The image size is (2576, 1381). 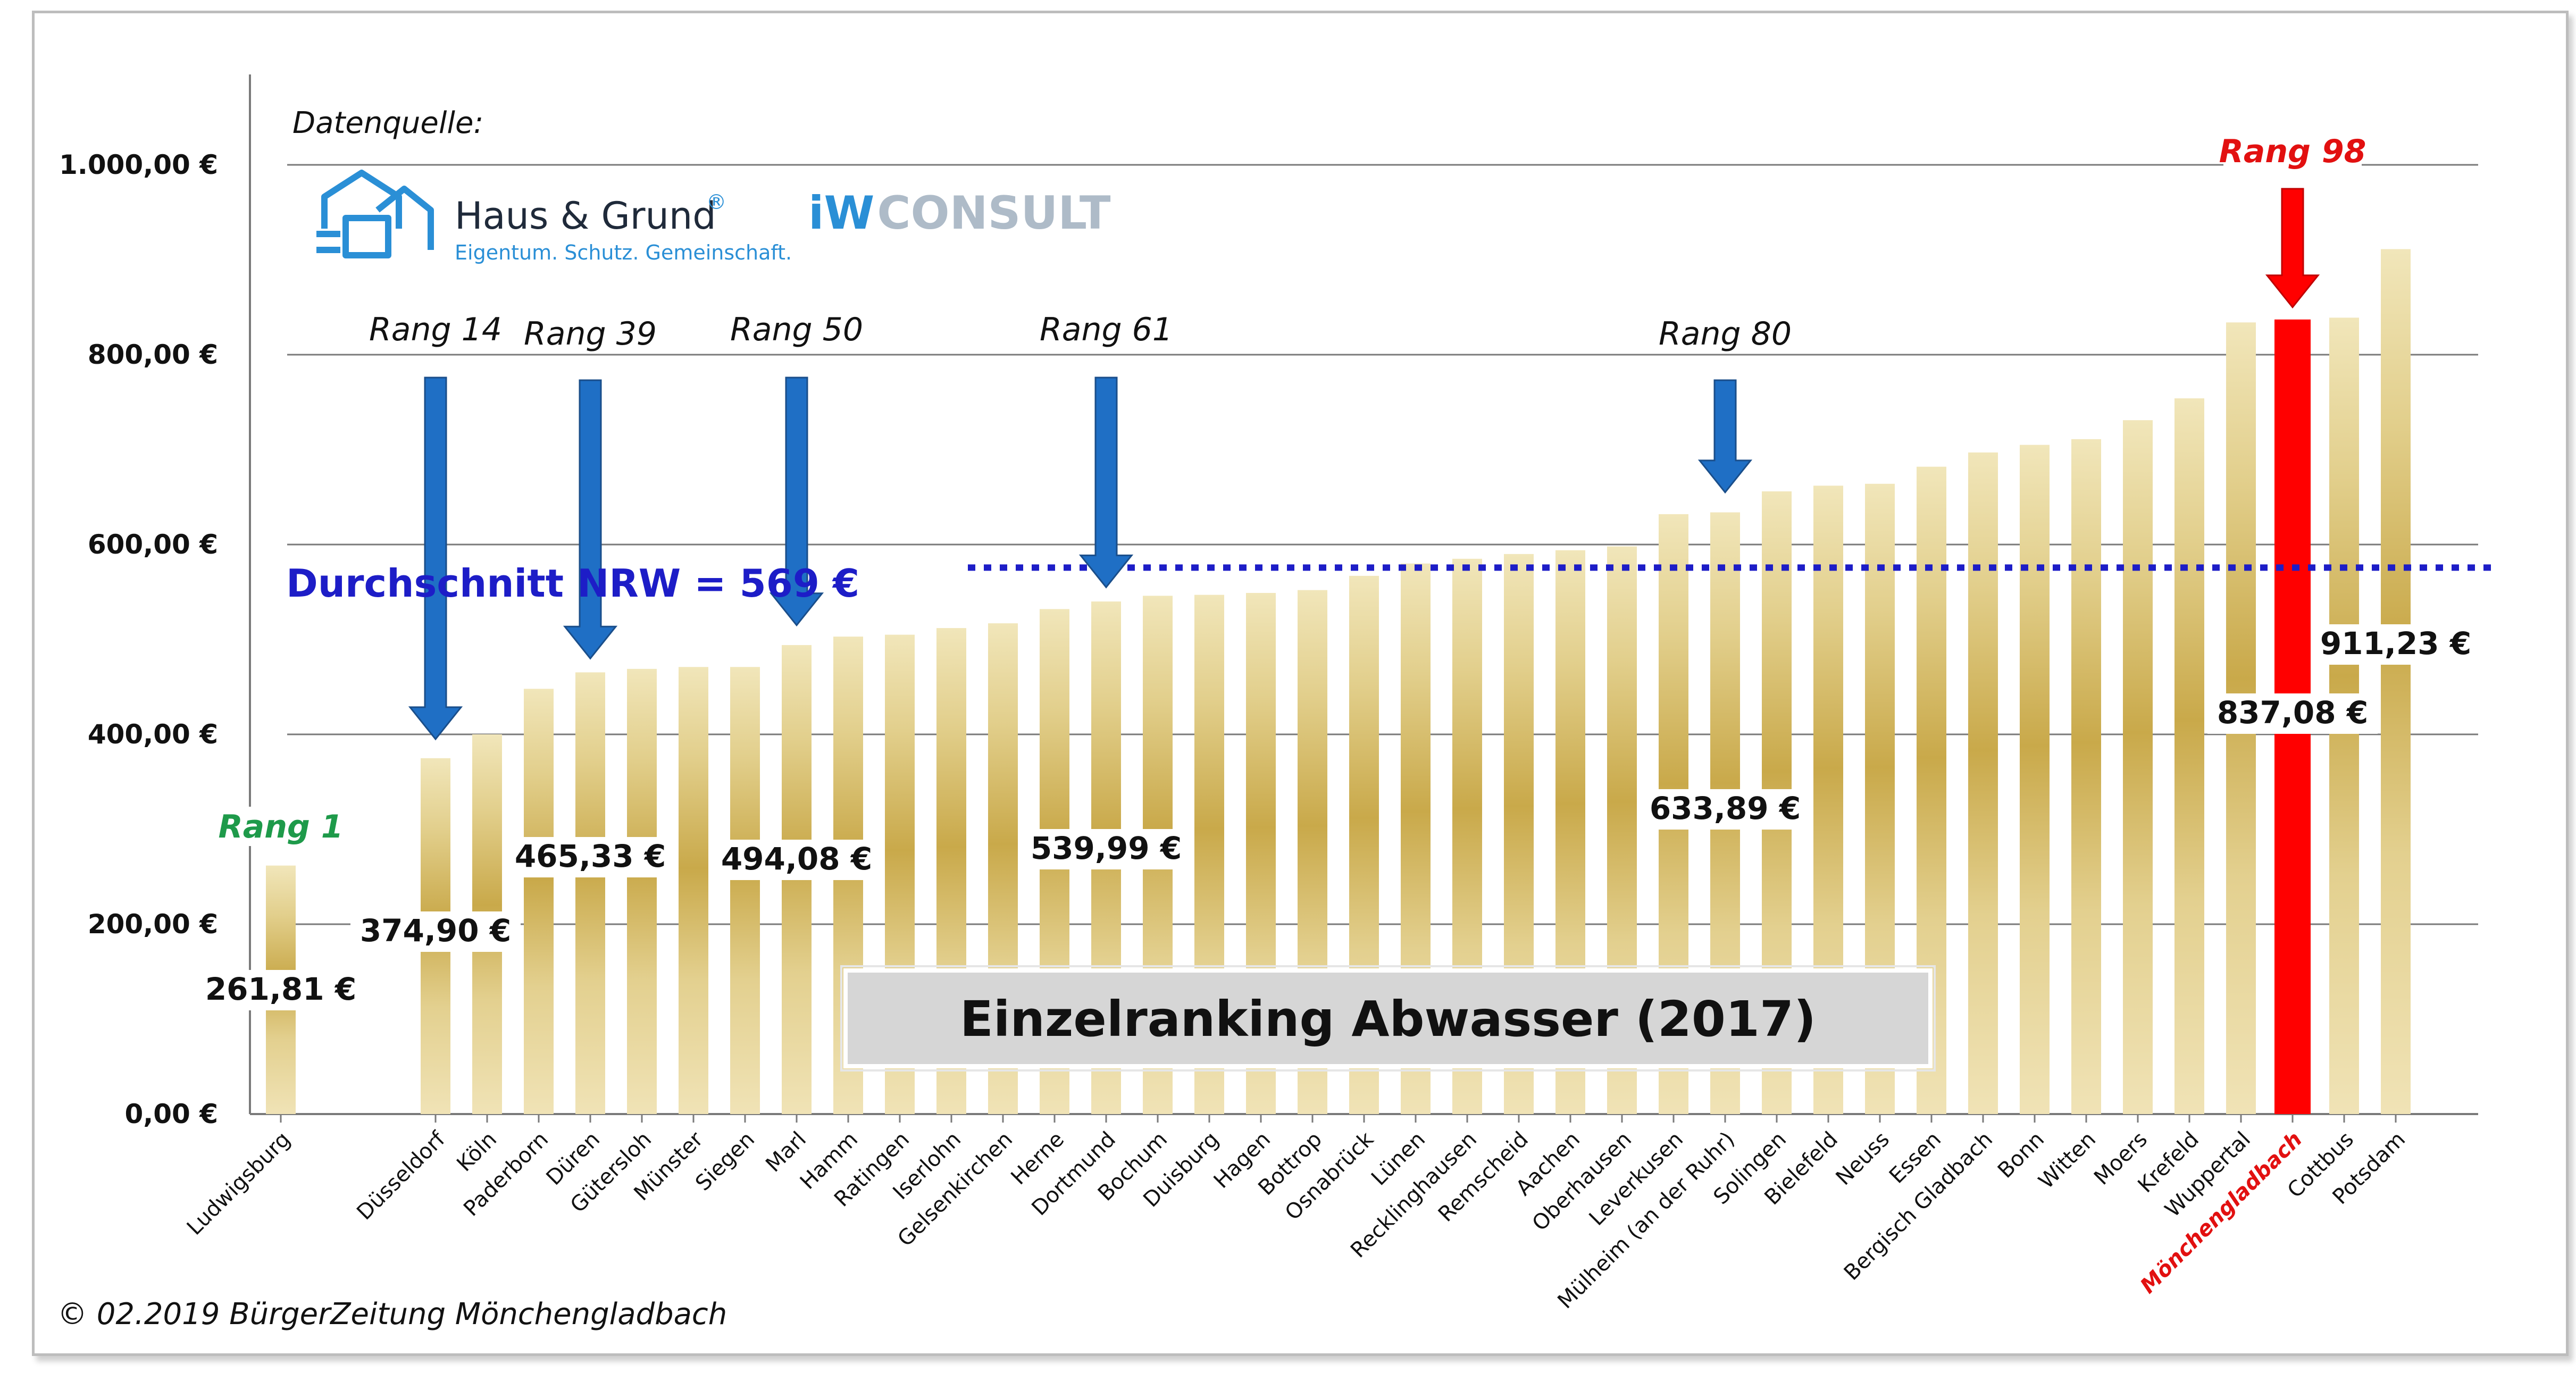 I want to click on rank-label: Rang 1, so click(x=281, y=827).